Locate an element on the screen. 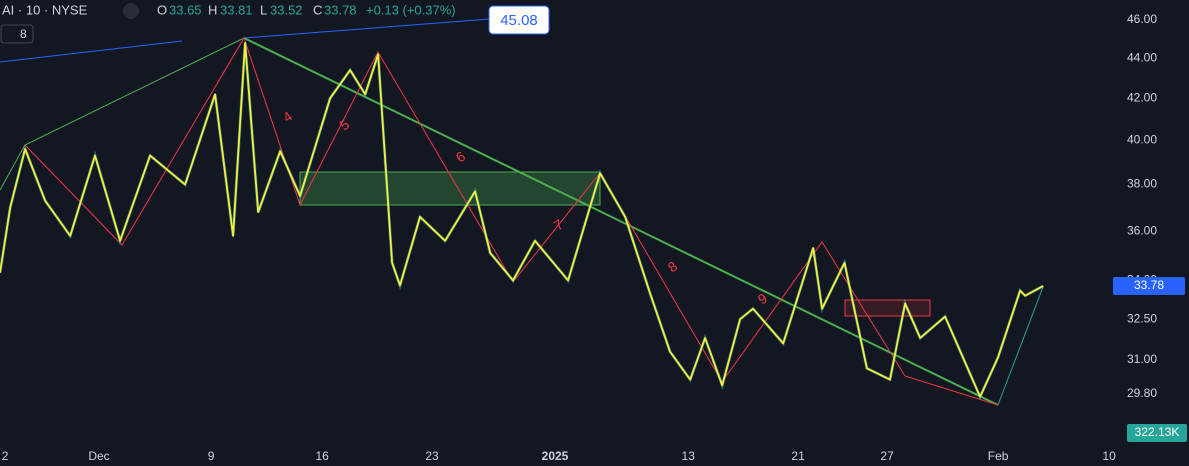 The image size is (1189, 466). x-tick-label: 13 is located at coordinates (689, 456).